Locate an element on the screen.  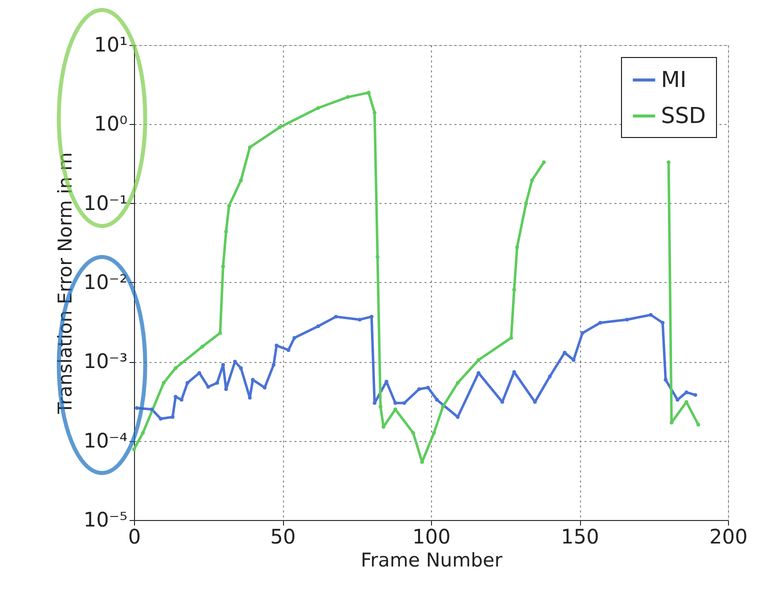
legend-label: SSD is located at coordinates (683, 116).